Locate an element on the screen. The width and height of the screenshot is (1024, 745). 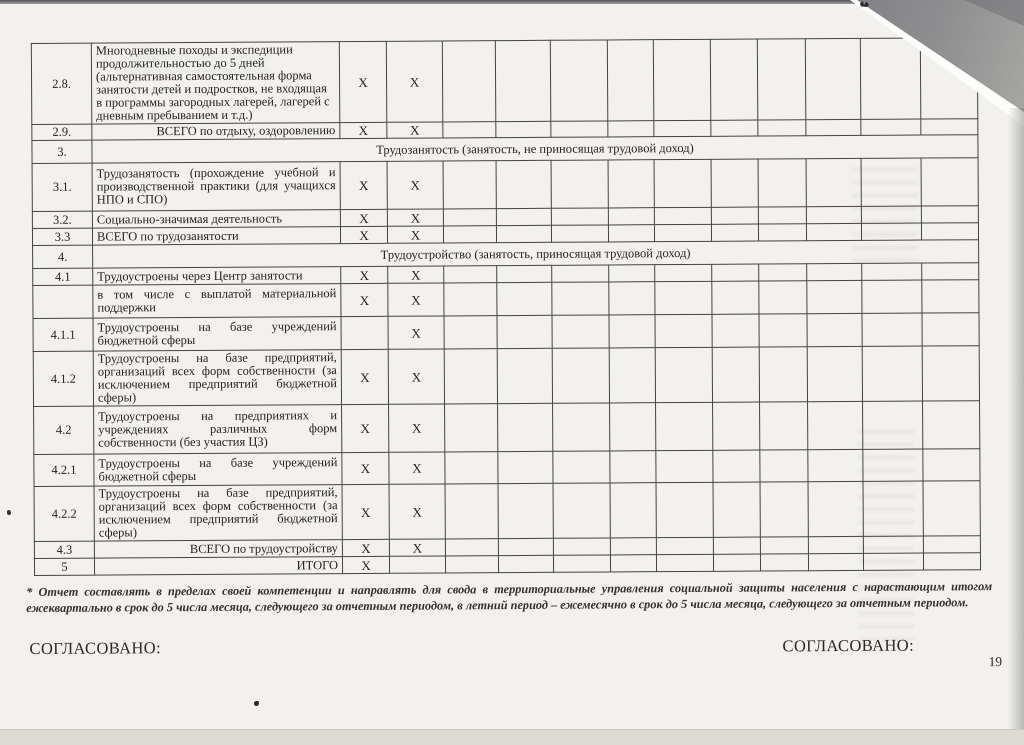
approval-label-right: СОГЛАСОВАНО: is located at coordinates (848, 645).